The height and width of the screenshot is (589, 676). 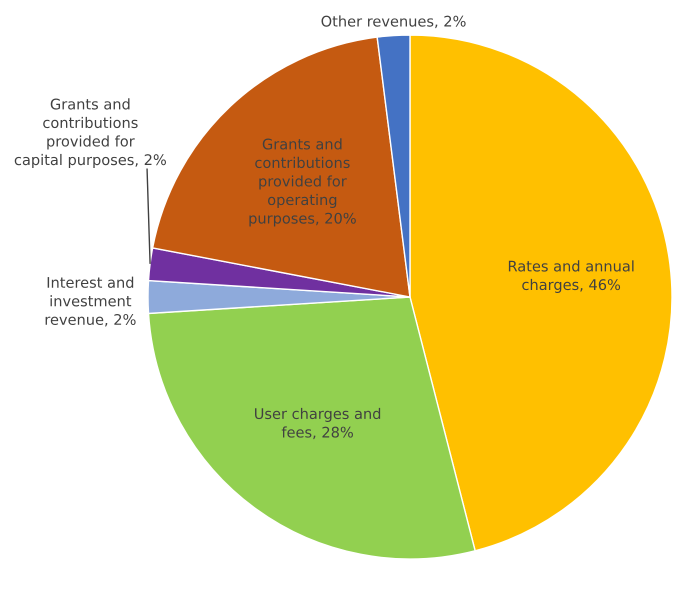 I want to click on slice-label: Rates and annual charges, 46%, so click(x=571, y=276).